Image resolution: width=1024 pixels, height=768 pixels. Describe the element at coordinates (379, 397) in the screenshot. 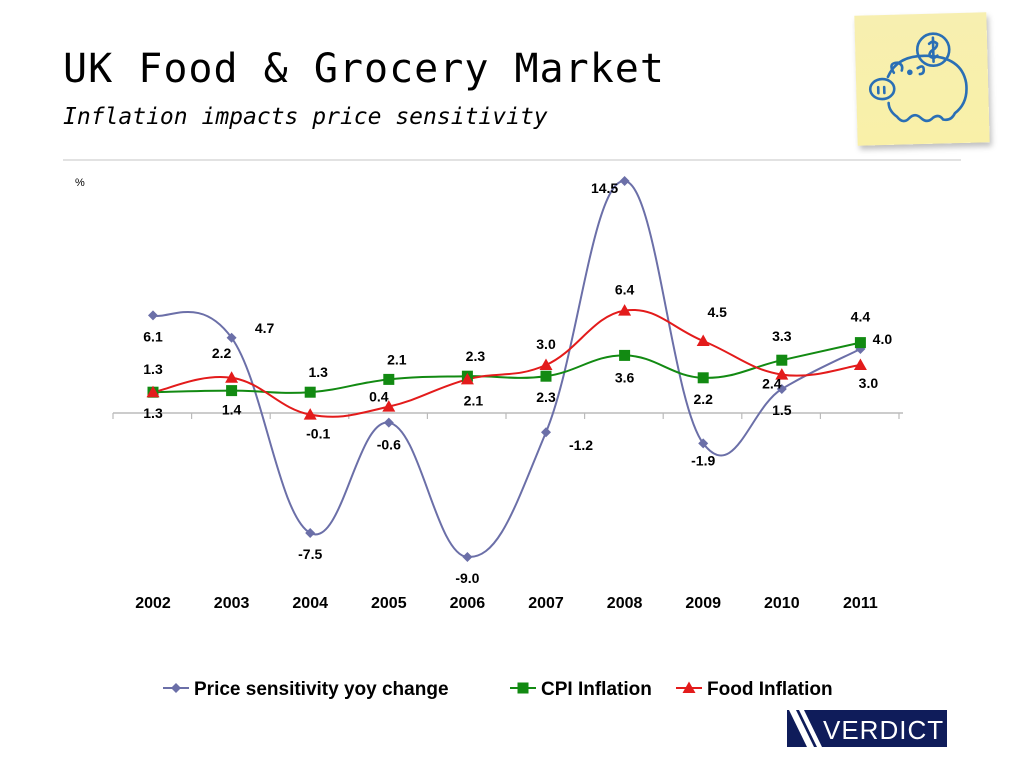

I see `food-data-label: 0.4` at that location.